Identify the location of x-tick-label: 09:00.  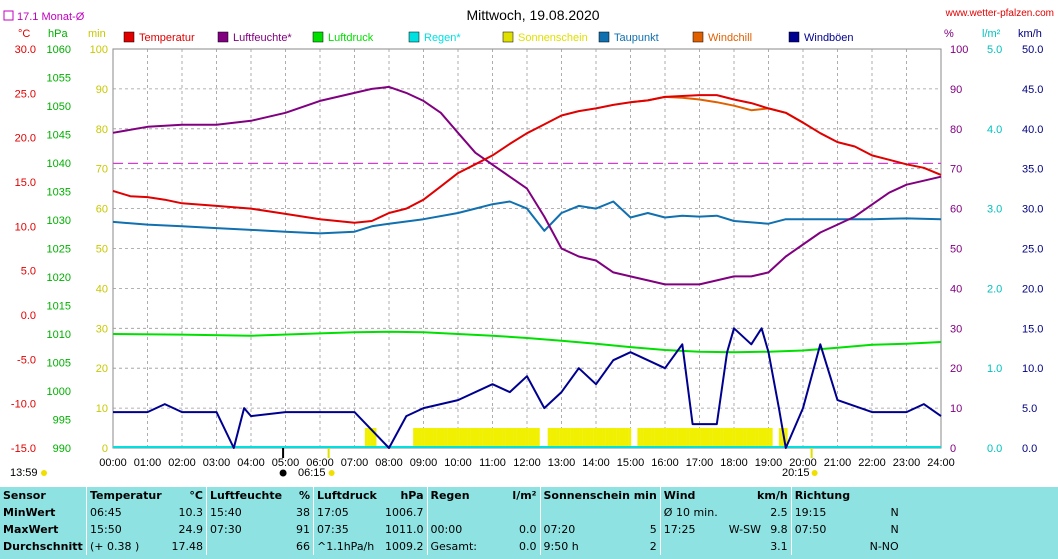
(424, 463).